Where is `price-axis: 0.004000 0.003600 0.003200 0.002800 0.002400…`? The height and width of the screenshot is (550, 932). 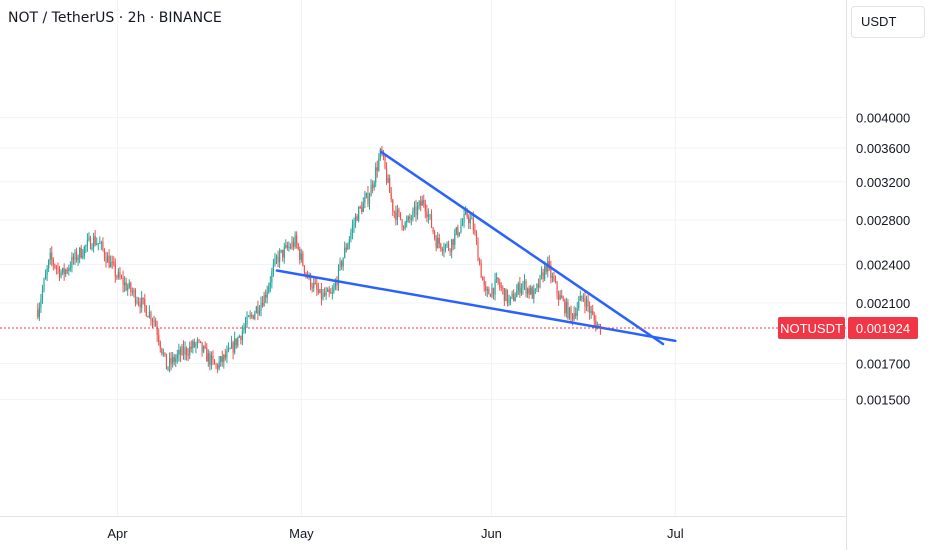 price-axis: 0.004000 0.003600 0.003200 0.002800 0.002400… is located at coordinates (883, 259).